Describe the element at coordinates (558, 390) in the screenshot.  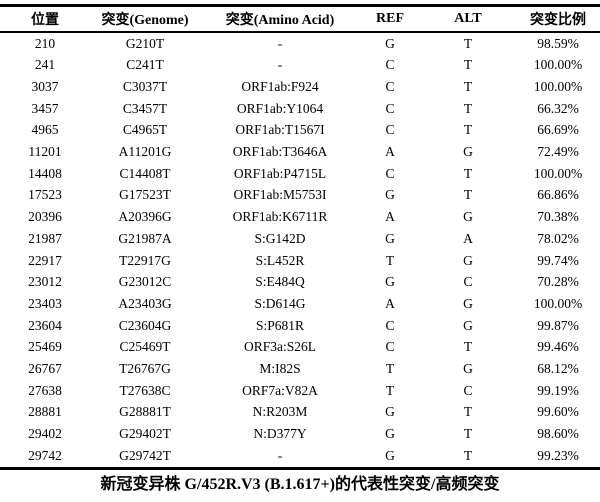
I see `cell-ratio: 99.19%` at that location.